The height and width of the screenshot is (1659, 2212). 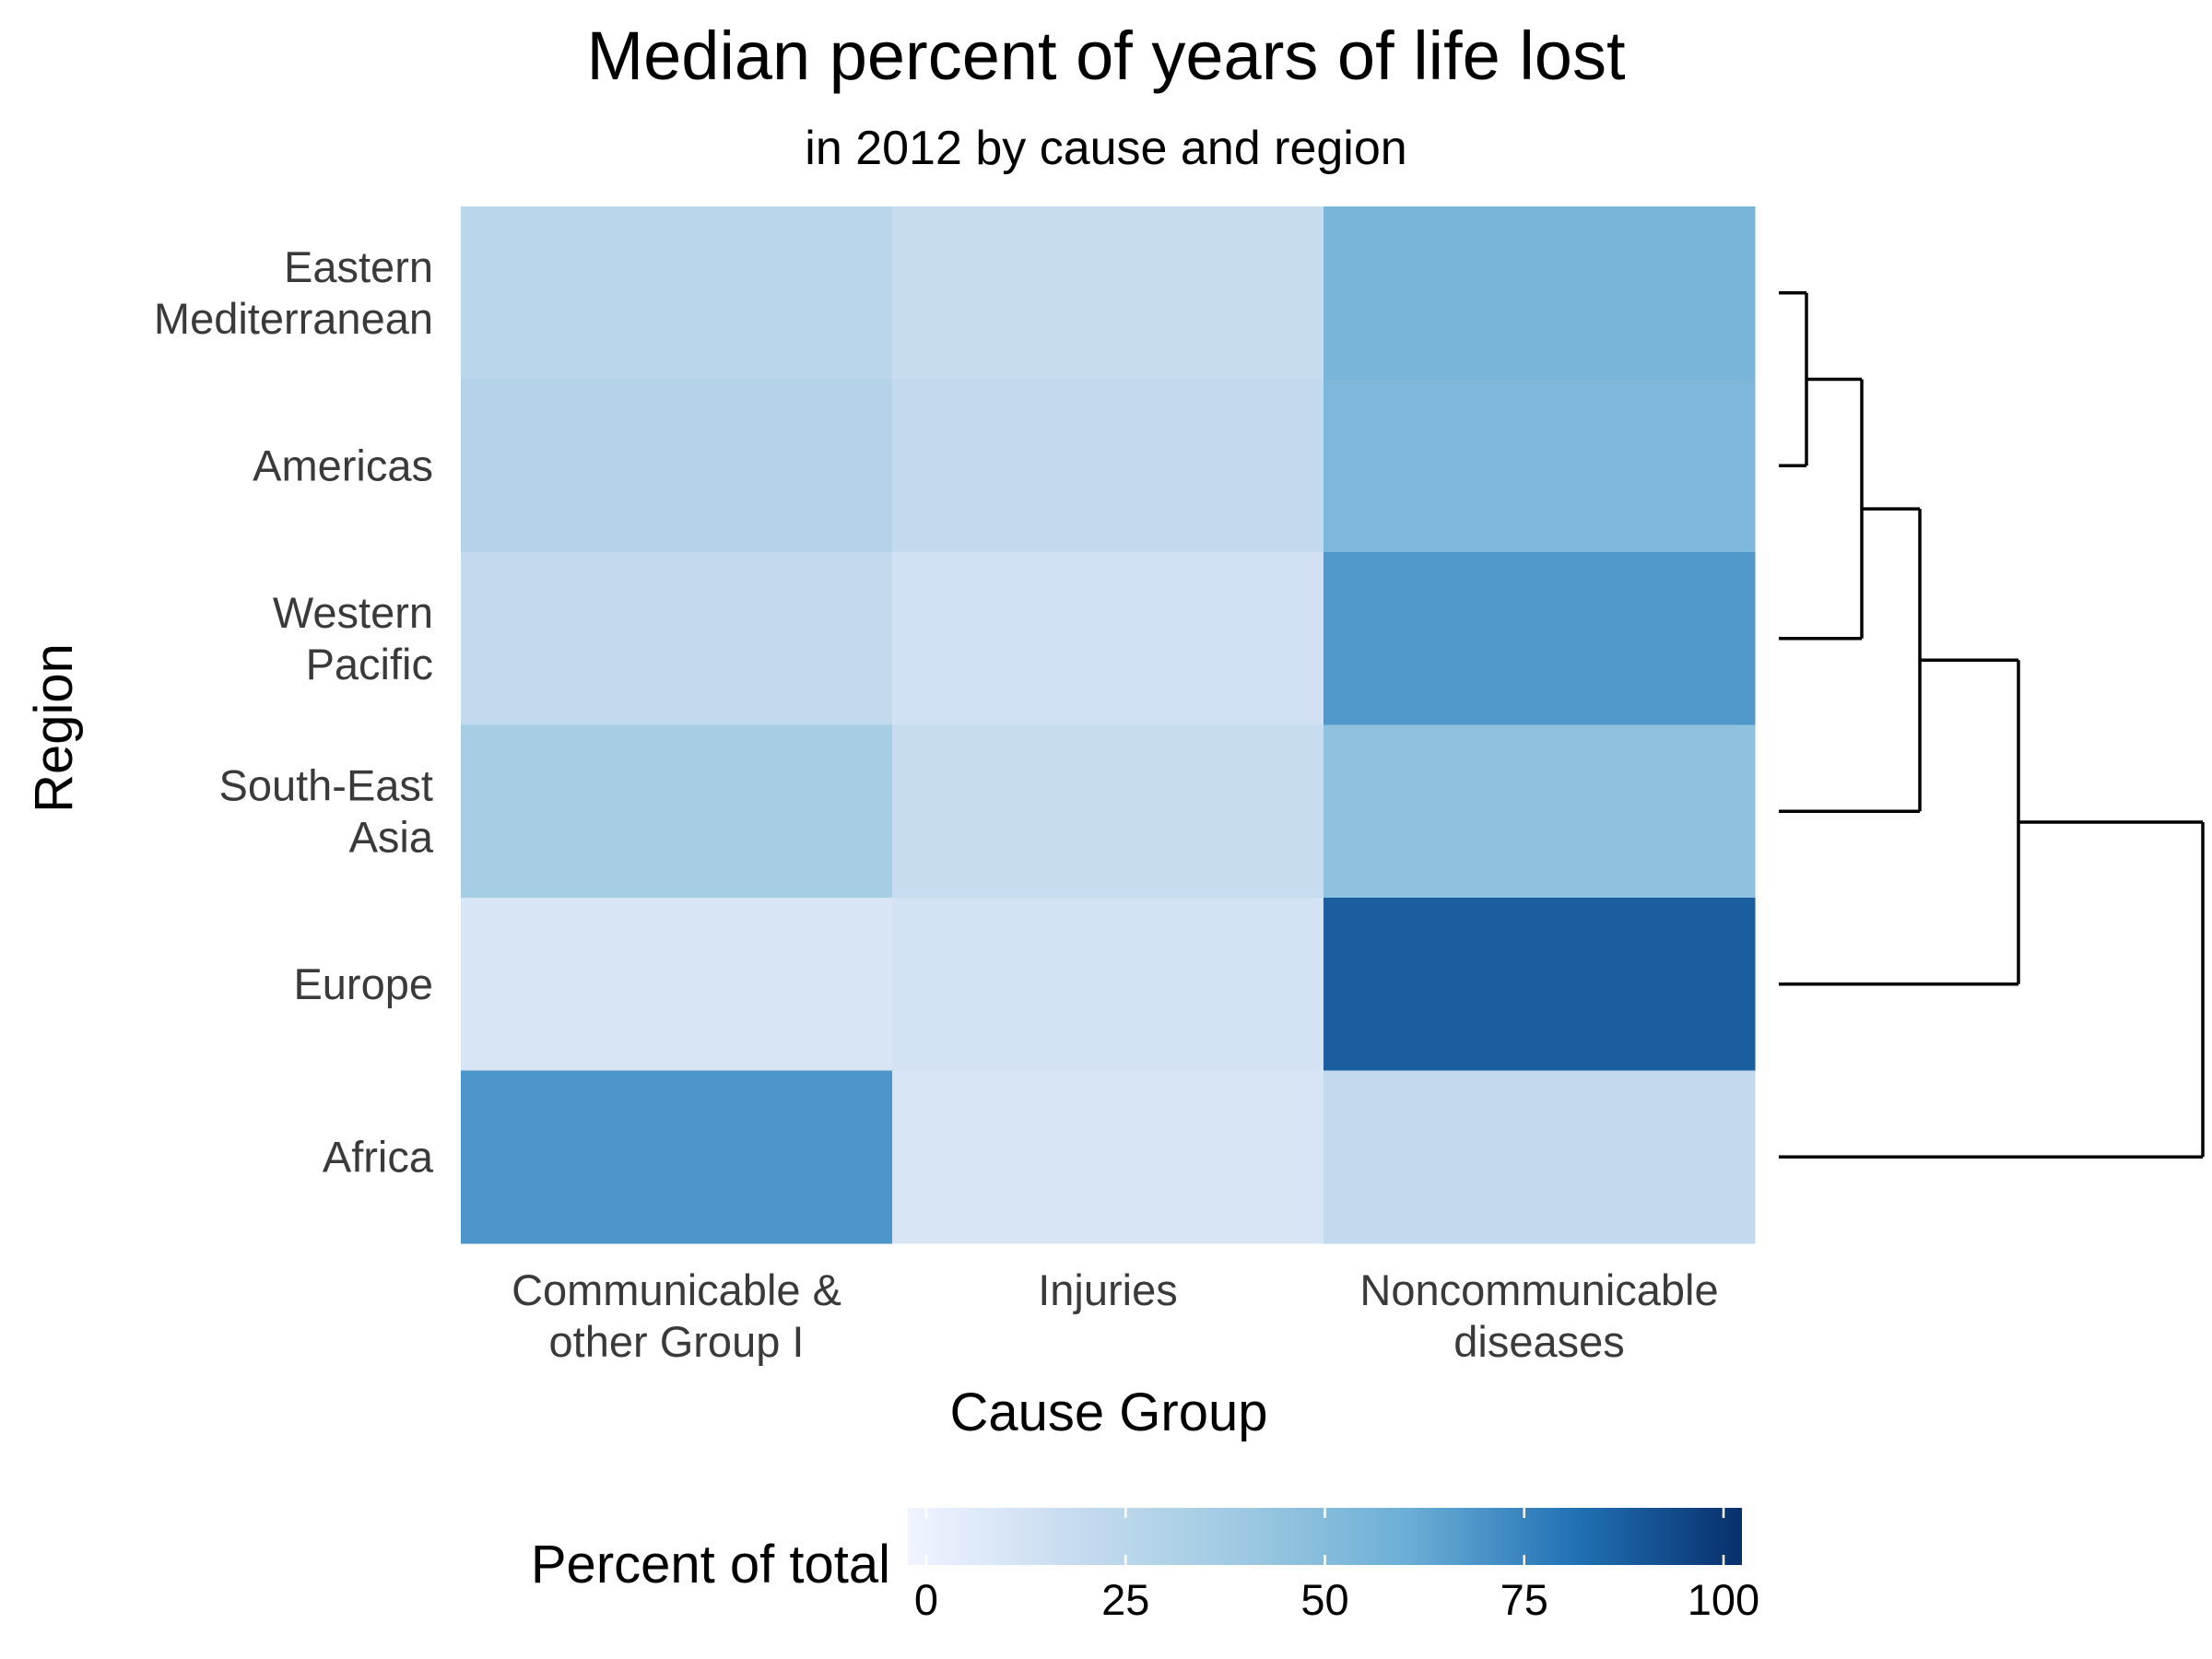 I want to click on x-tick-label: Communicable & other Group I, so click(x=676, y=1315).